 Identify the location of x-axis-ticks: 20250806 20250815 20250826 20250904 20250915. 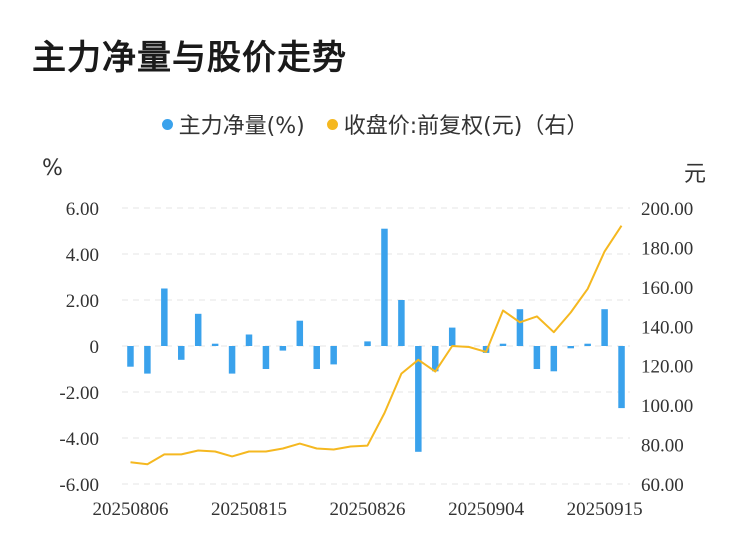
(367, 509).